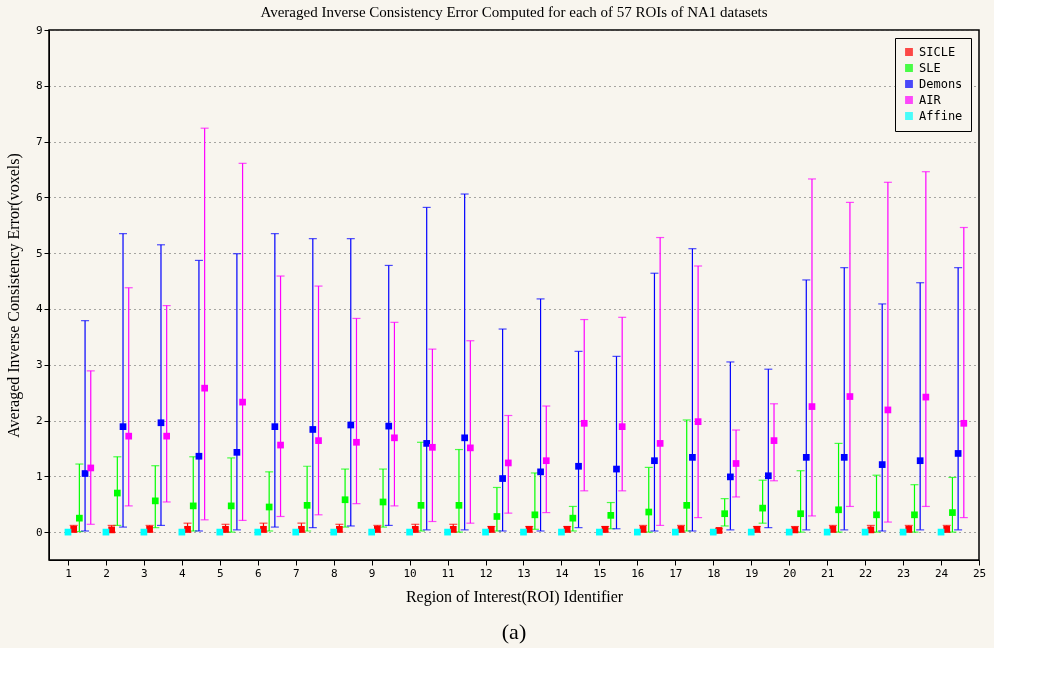 This screenshot has width=1037, height=674. Describe the element at coordinates (937, 52) in the screenshot. I see `legend-label: SICLE` at that location.